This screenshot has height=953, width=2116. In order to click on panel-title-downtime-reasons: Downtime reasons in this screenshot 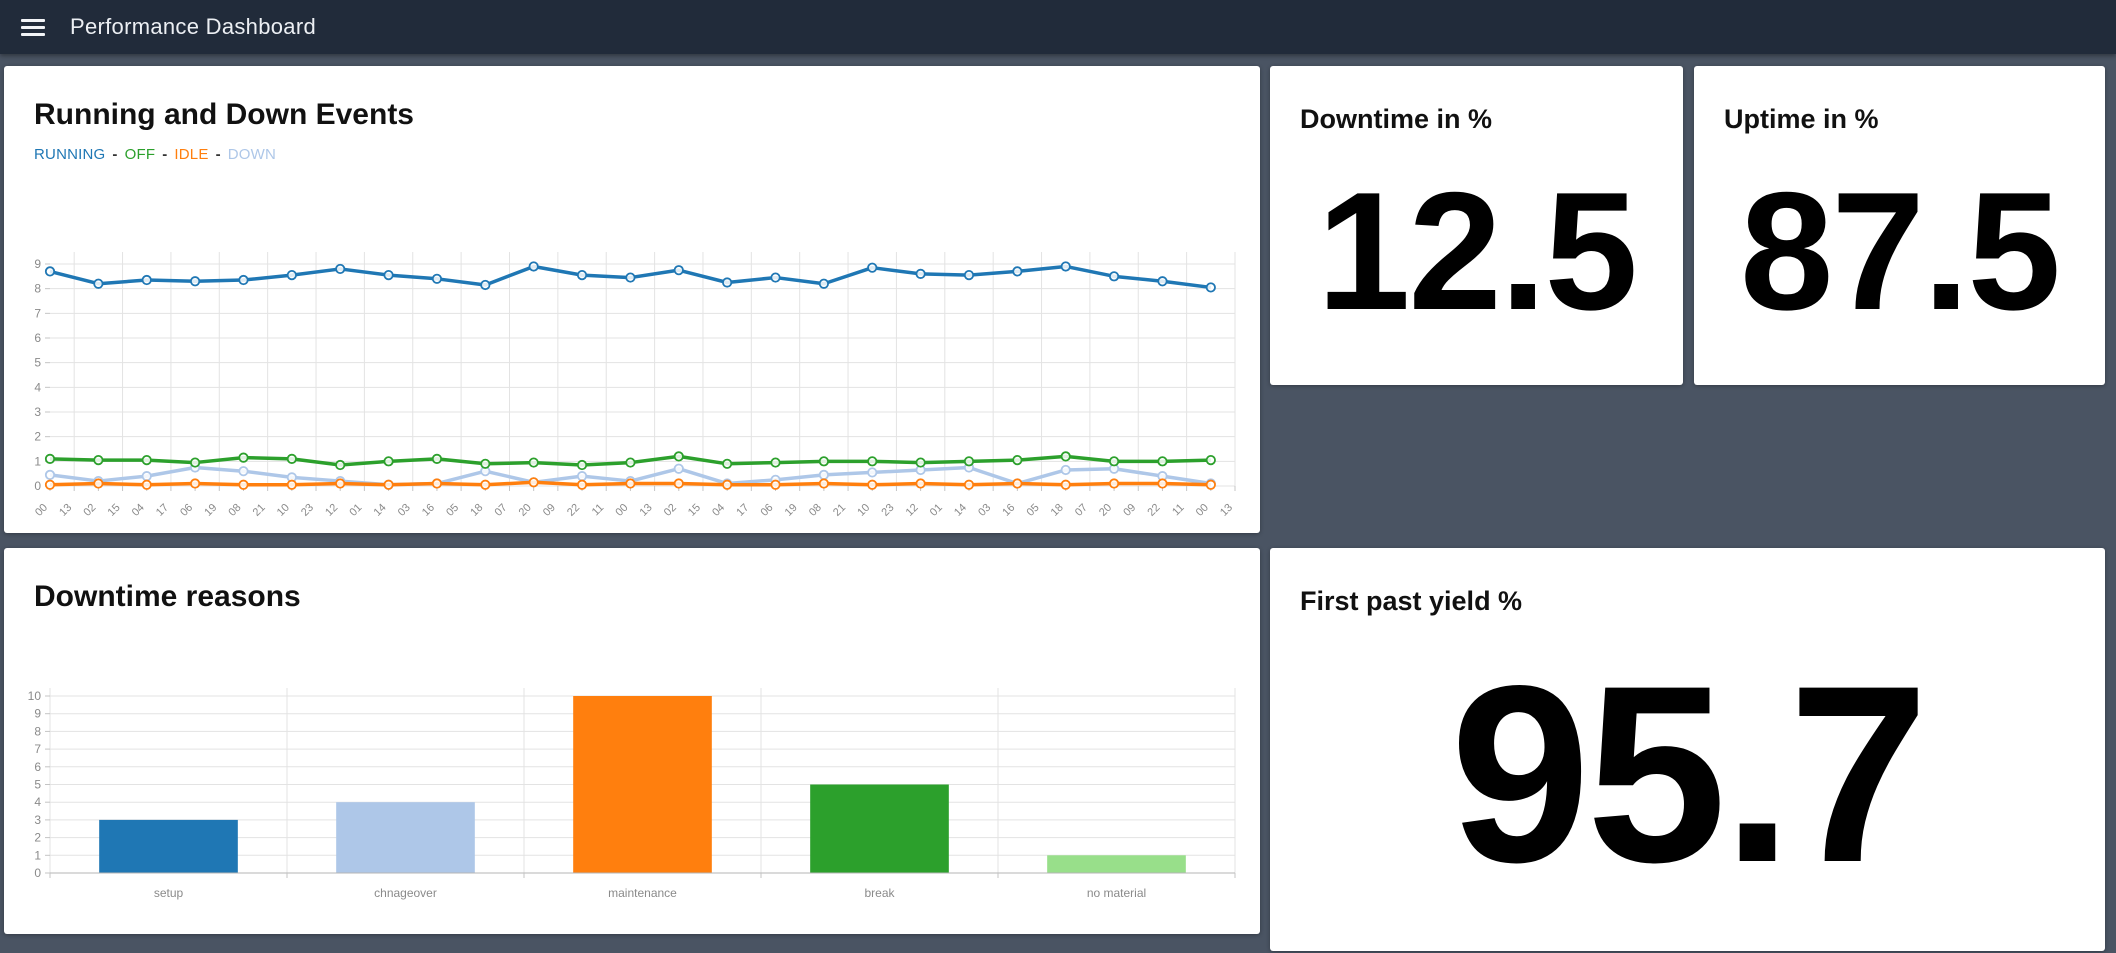, I will do `click(167, 596)`.